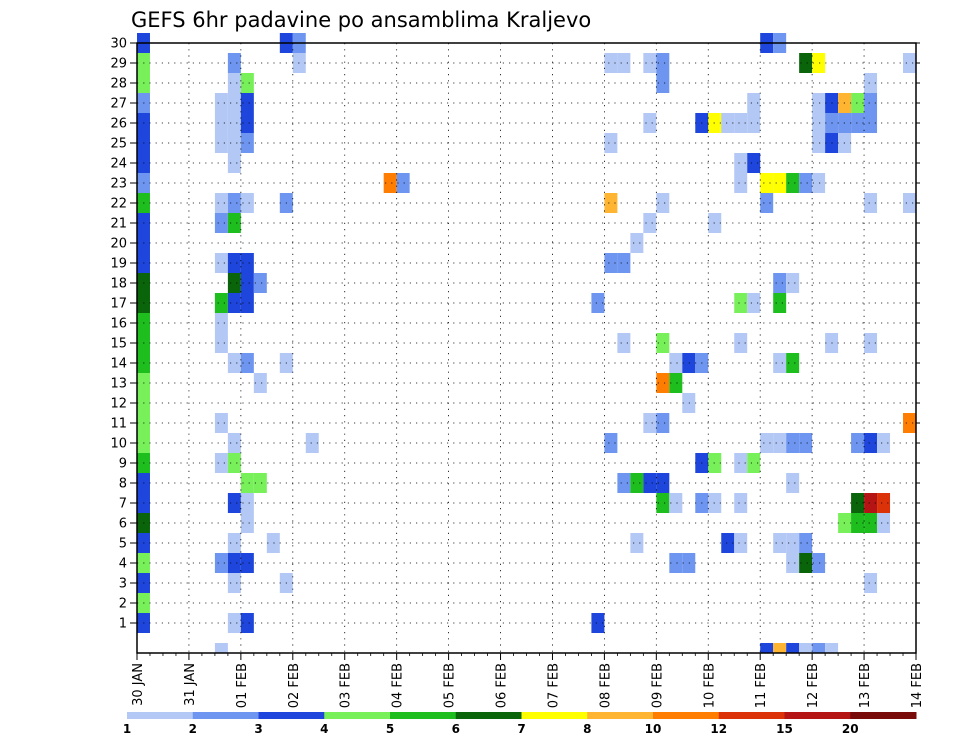 Image resolution: width=960 pixels, height=742 pixels. Describe the element at coordinates (118, 364) in the screenshot. I see `y-tick-label: 14` at that location.